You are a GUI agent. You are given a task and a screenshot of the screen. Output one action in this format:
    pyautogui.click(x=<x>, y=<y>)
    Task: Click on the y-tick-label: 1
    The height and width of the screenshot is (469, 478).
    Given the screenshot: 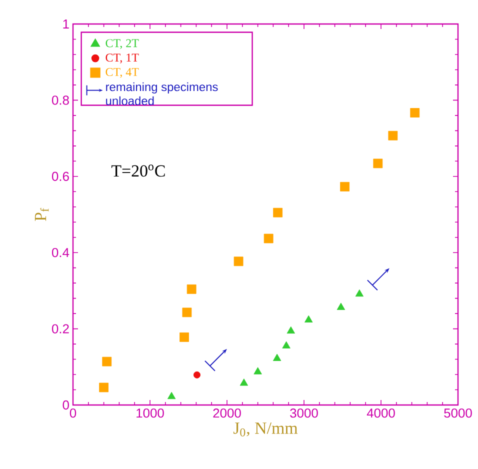 What is the action you would take?
    pyautogui.click(x=66, y=24)
    